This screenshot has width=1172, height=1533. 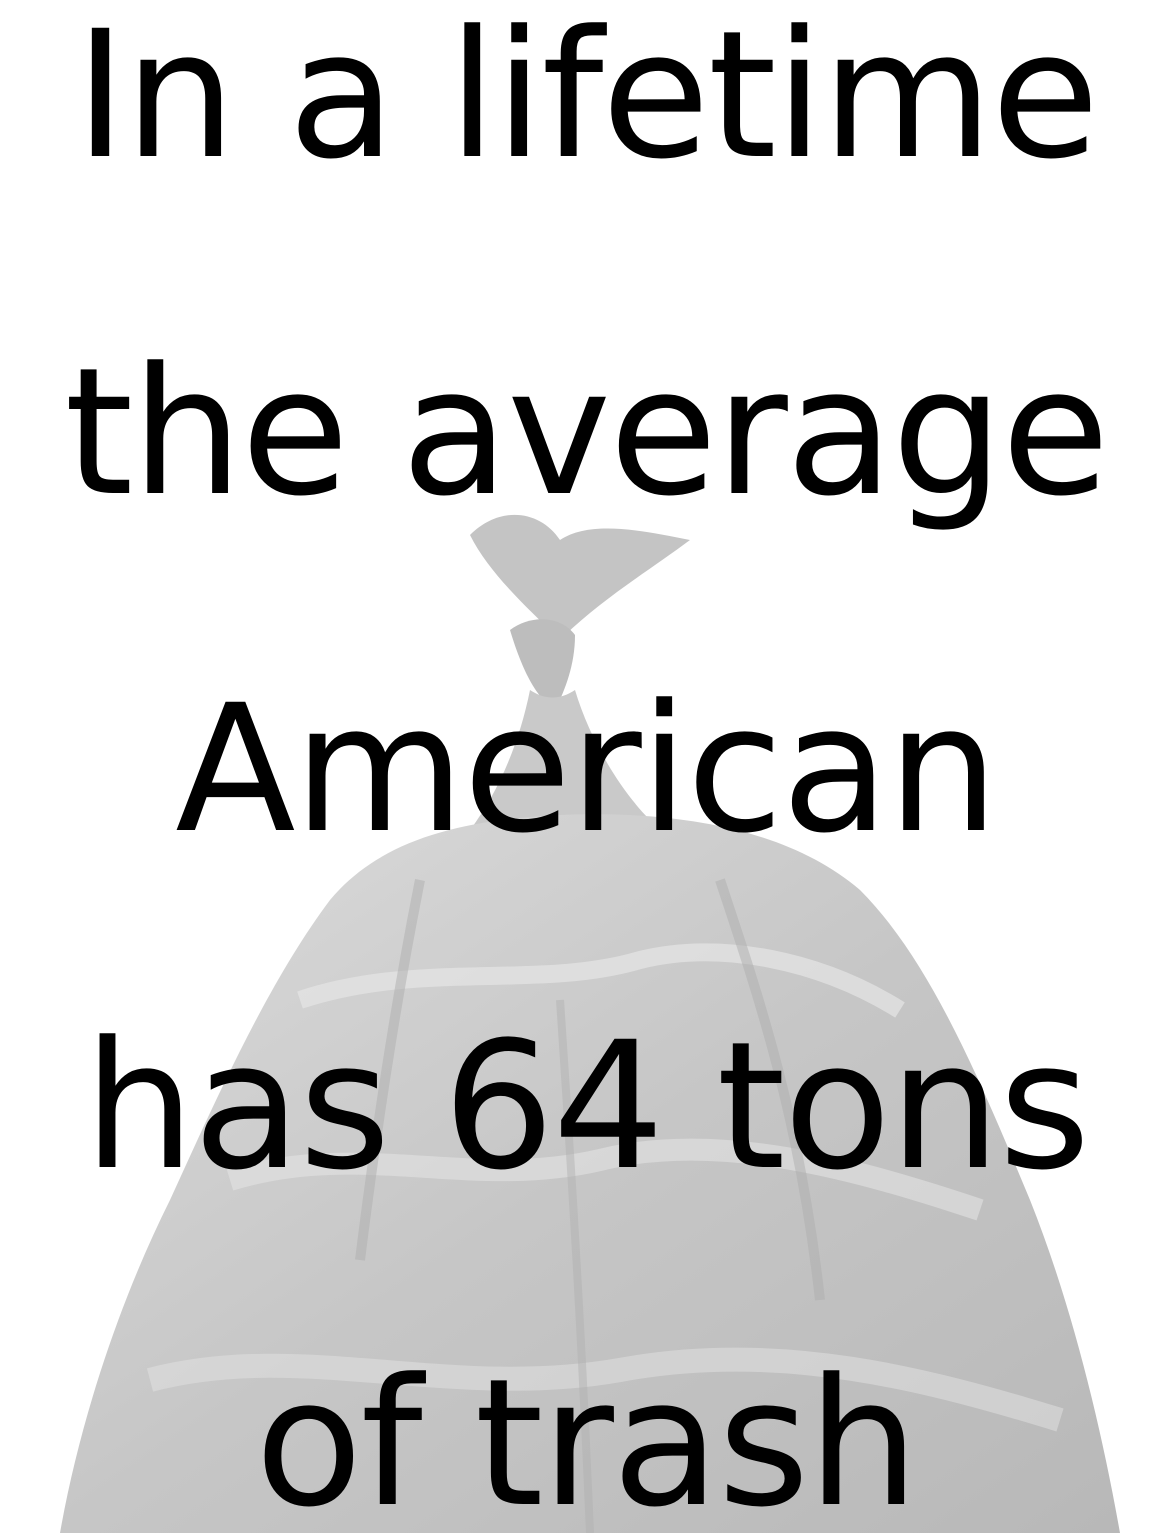 What do you see at coordinates (587, 99) in the screenshot?
I see `headline-line-1: In a lifetime` at bounding box center [587, 99].